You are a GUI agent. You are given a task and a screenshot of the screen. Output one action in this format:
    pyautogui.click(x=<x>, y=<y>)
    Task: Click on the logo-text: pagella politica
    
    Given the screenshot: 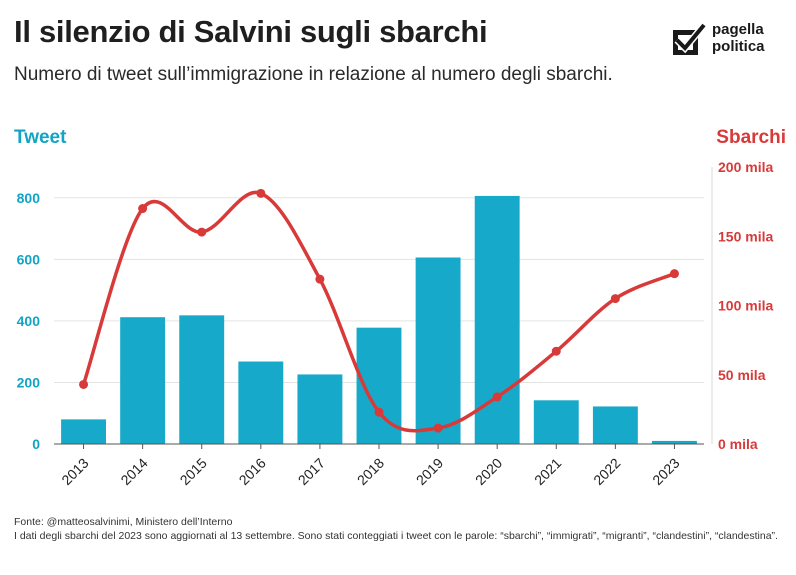 What is the action you would take?
    pyautogui.click(x=738, y=38)
    